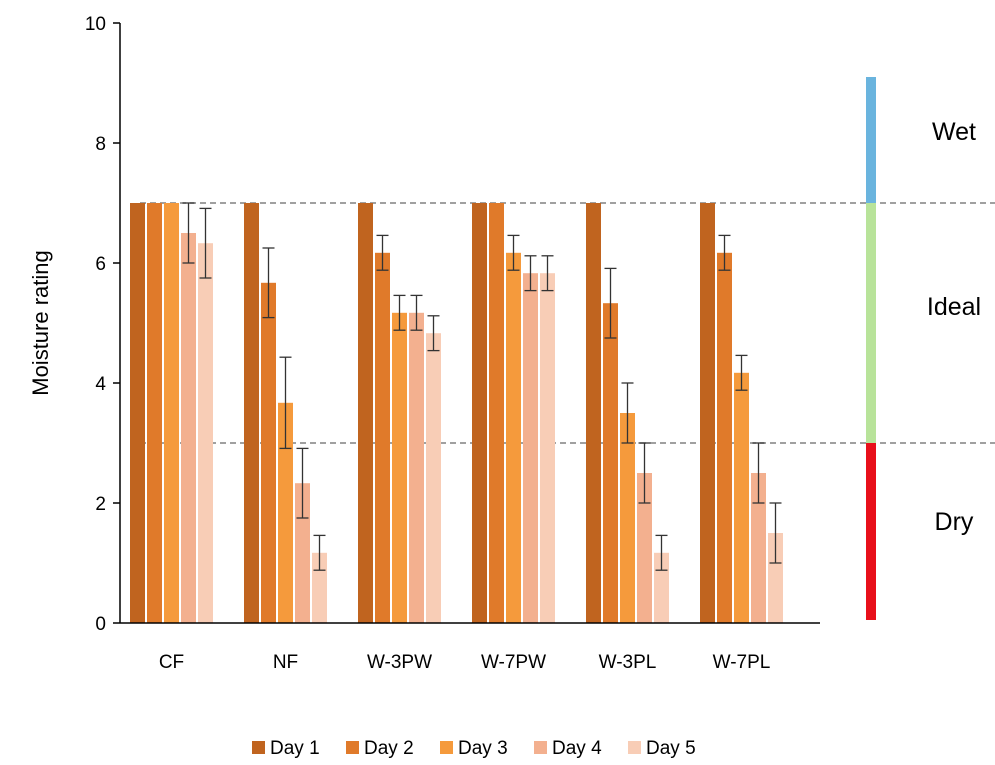  What do you see at coordinates (95, 24) in the screenshot?
I see `y-tick-label: 10` at bounding box center [95, 24].